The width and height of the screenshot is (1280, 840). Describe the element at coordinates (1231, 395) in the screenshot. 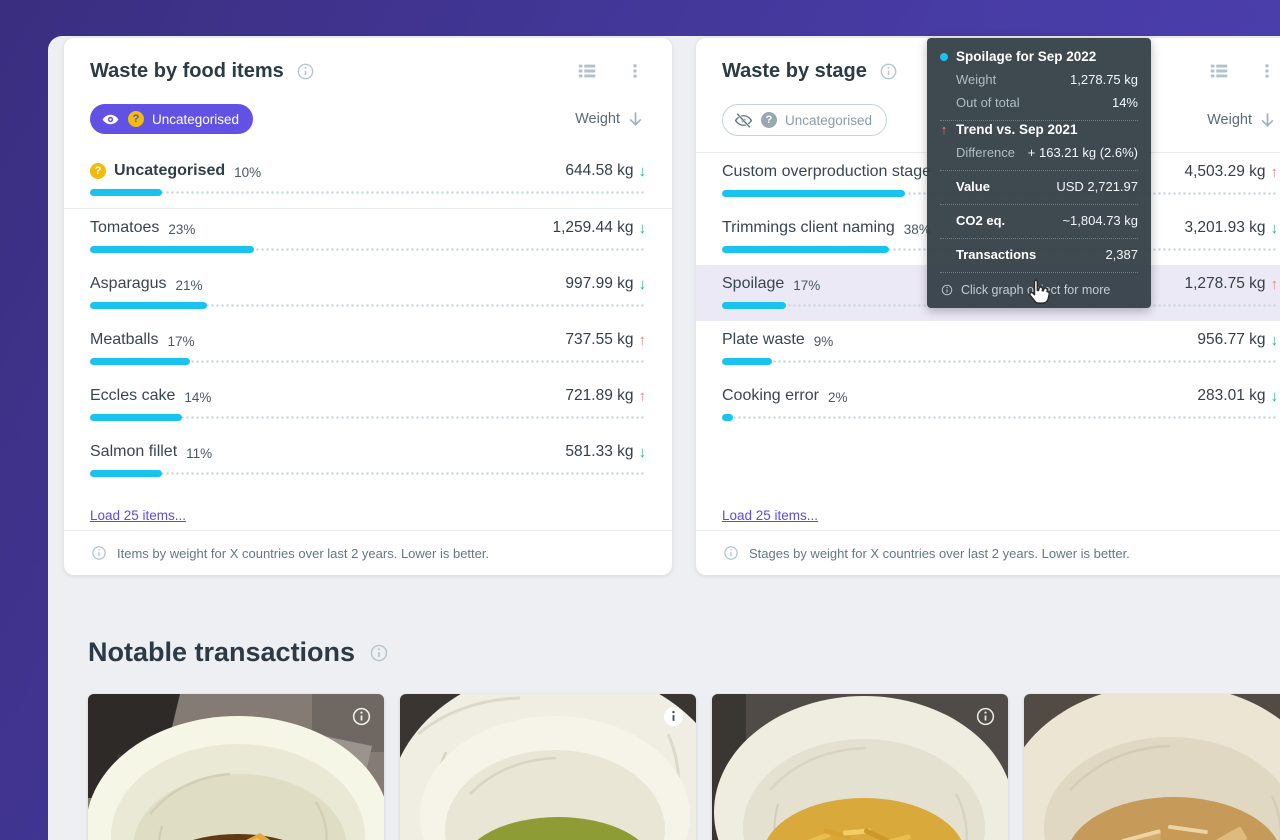

I see `item-weight: 283.01 kg` at that location.